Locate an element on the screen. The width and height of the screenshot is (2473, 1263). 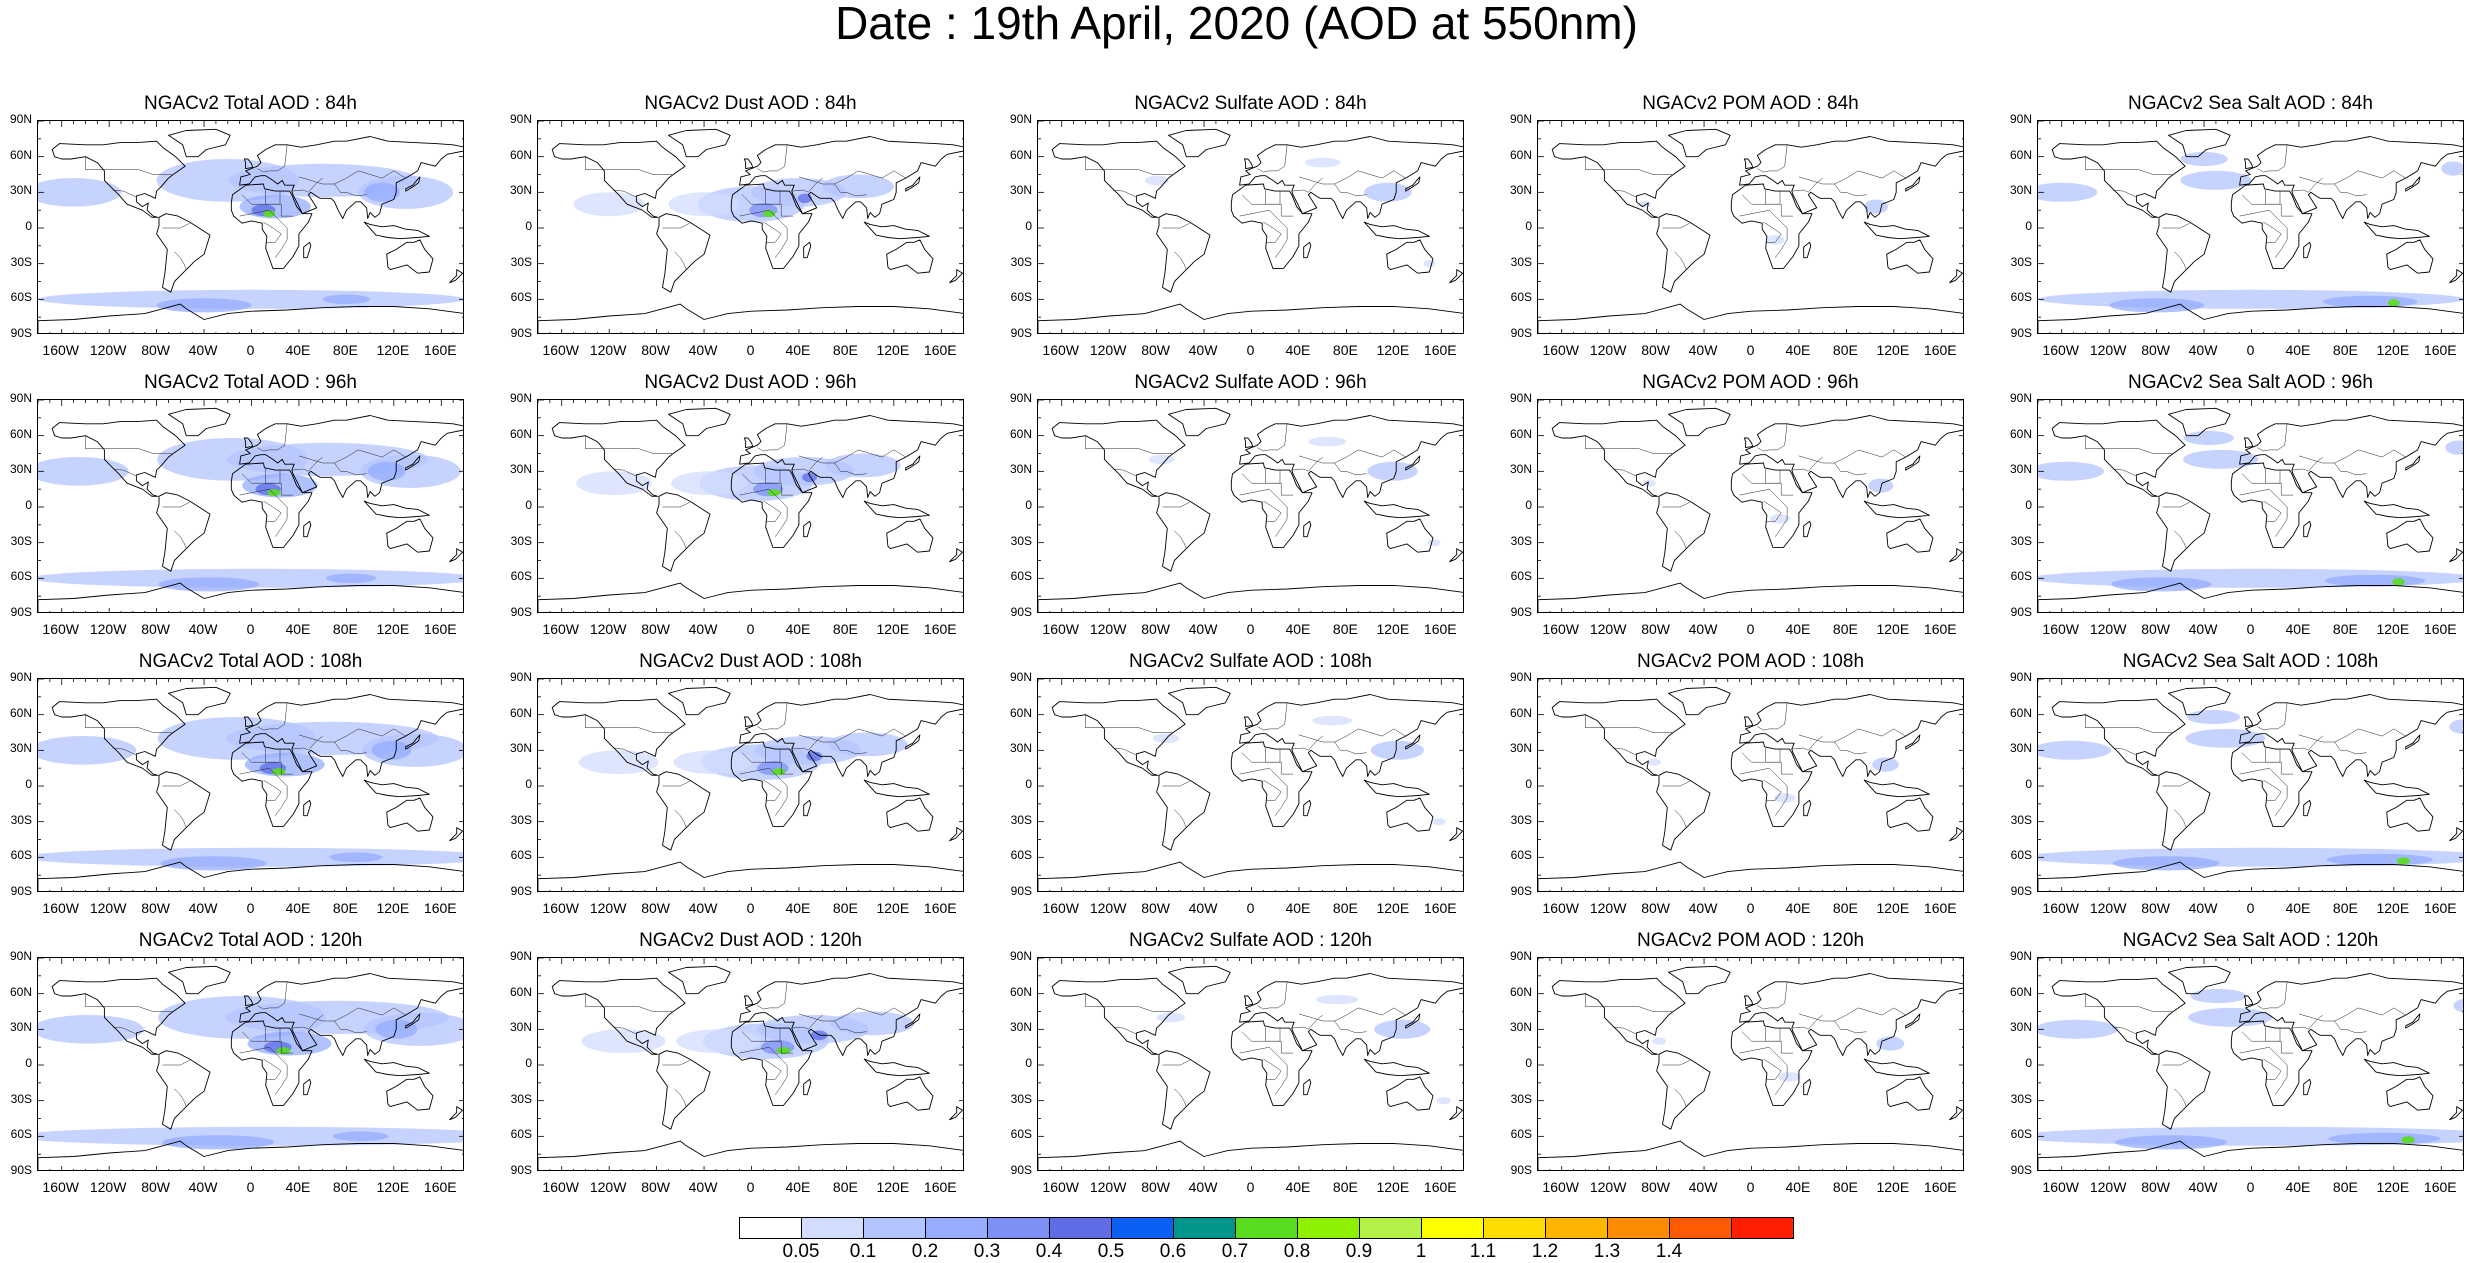
panel-title-total-108h: NGACv2 Total AOD : 108h is located at coordinates (250, 661).